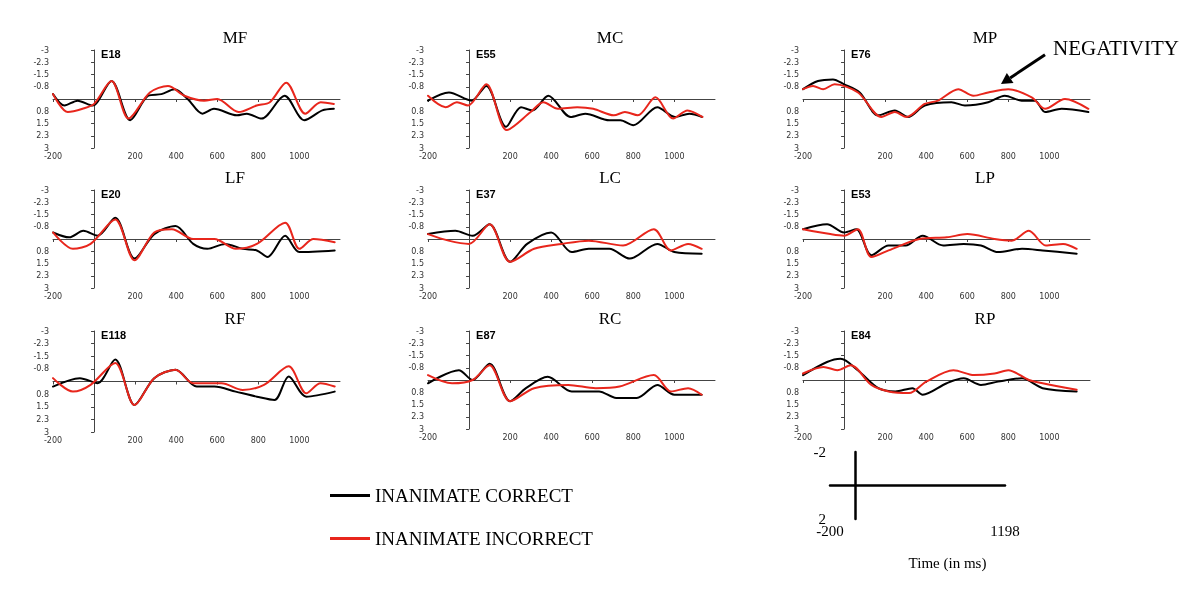  I want to click on chart-subtitle: E37, so click(486, 193).